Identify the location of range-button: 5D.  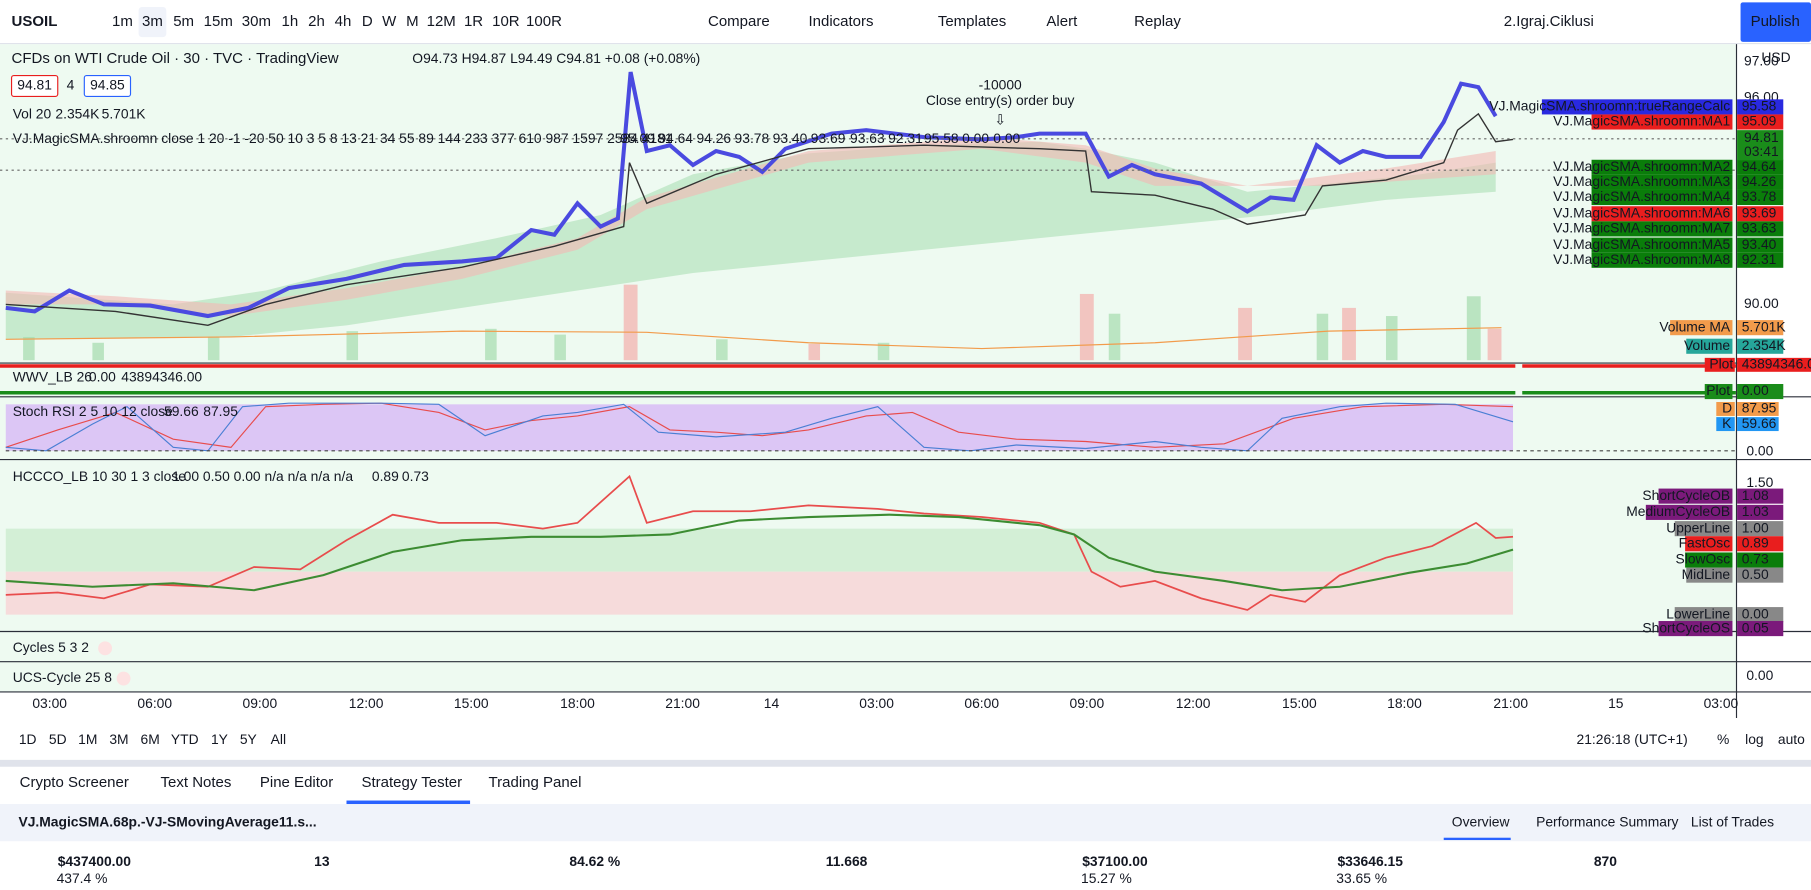
(58, 739).